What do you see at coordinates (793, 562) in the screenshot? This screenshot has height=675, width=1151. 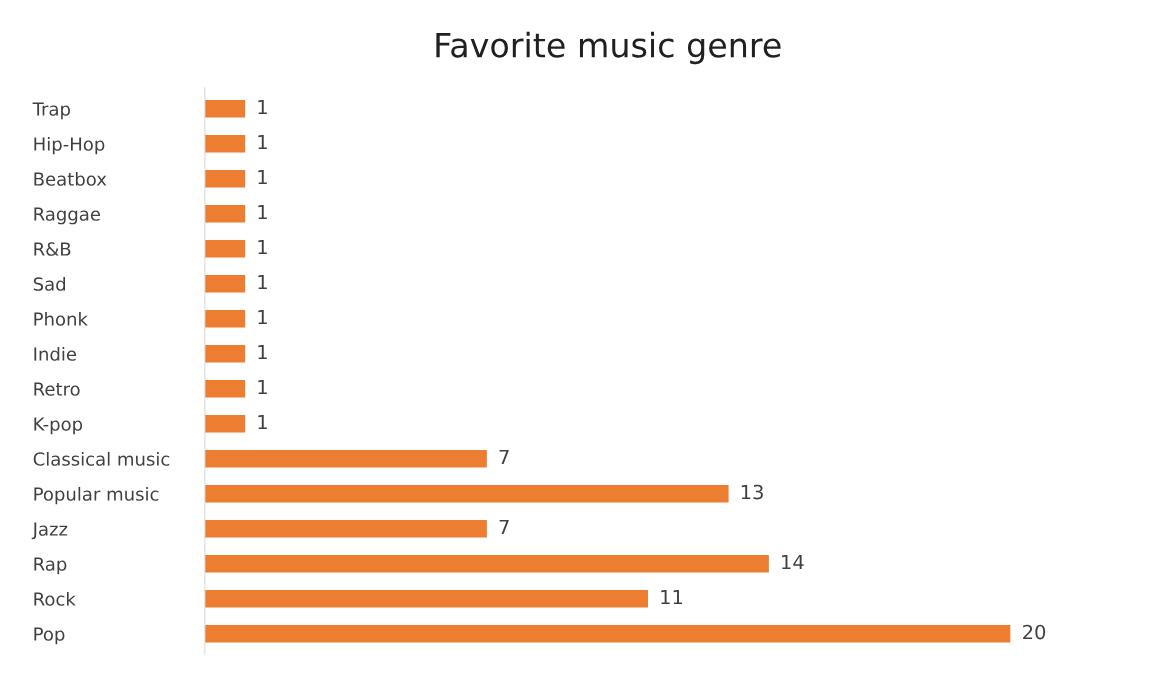 I see `data-label: 14` at bounding box center [793, 562].